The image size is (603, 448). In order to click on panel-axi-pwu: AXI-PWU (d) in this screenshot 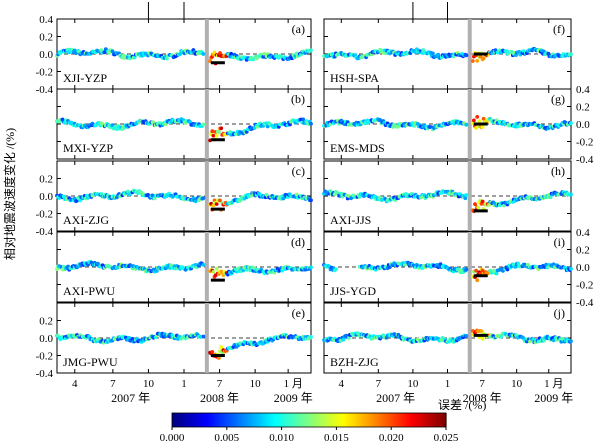, I will do `click(184, 267)`.